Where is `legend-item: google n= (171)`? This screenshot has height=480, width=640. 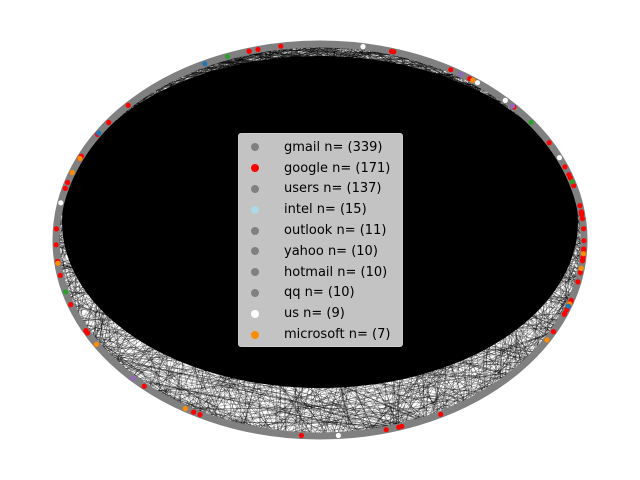 legend-item: google n= (171) is located at coordinates (326, 168).